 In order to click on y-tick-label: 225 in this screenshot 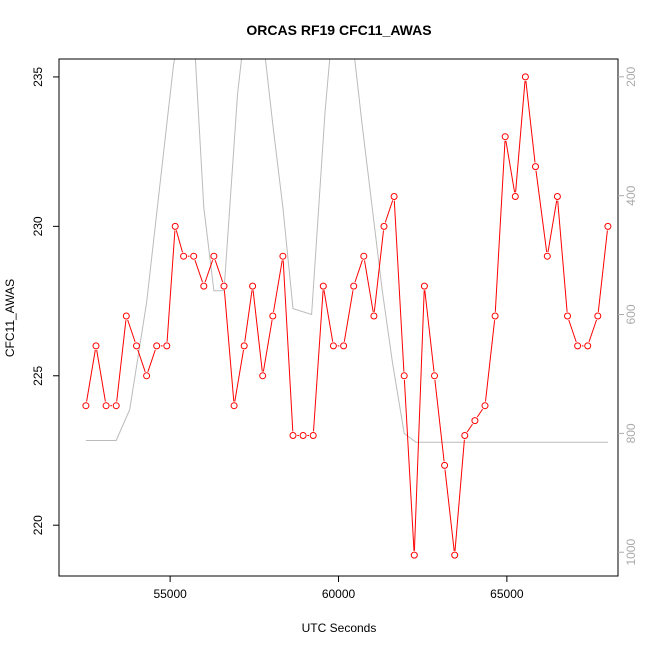, I will do `click(38, 375)`.